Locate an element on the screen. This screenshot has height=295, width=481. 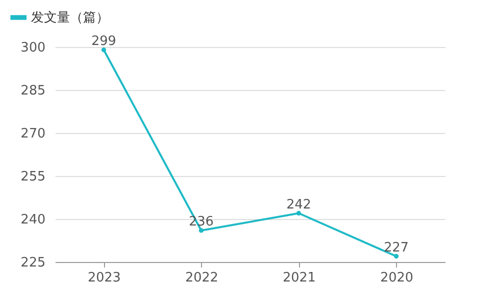
legend-label: 发文量（篇） is located at coordinates (70, 18).